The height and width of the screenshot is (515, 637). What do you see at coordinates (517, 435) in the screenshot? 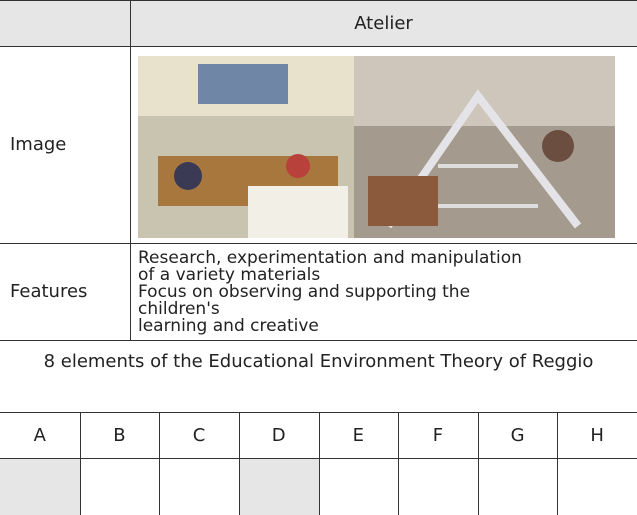
I see `element-label: G` at bounding box center [517, 435].